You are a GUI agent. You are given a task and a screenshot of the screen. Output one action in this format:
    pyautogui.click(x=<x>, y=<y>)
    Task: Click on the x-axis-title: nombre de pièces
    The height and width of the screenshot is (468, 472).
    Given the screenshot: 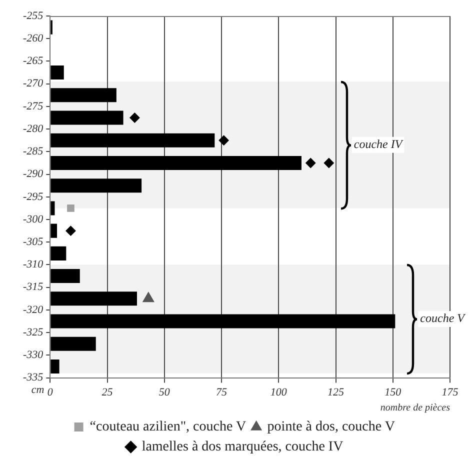 What is the action you would take?
    pyautogui.click(x=415, y=408)
    